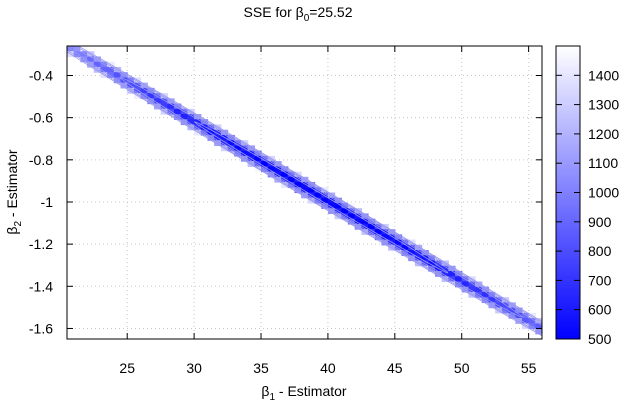 This screenshot has height=404, width=629. I want to click on colorbar-tick-label: 700, so click(600, 280).